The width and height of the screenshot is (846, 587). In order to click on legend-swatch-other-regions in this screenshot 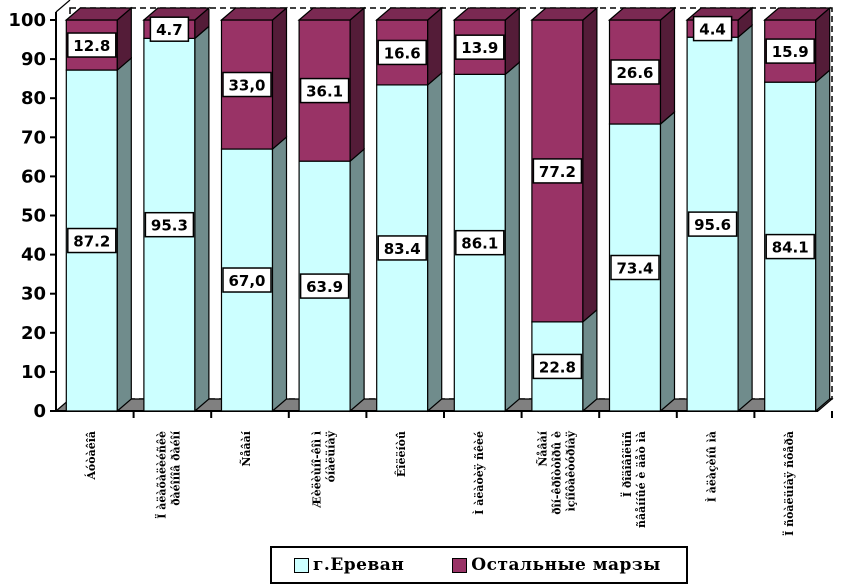, I will do `click(460, 565)`.